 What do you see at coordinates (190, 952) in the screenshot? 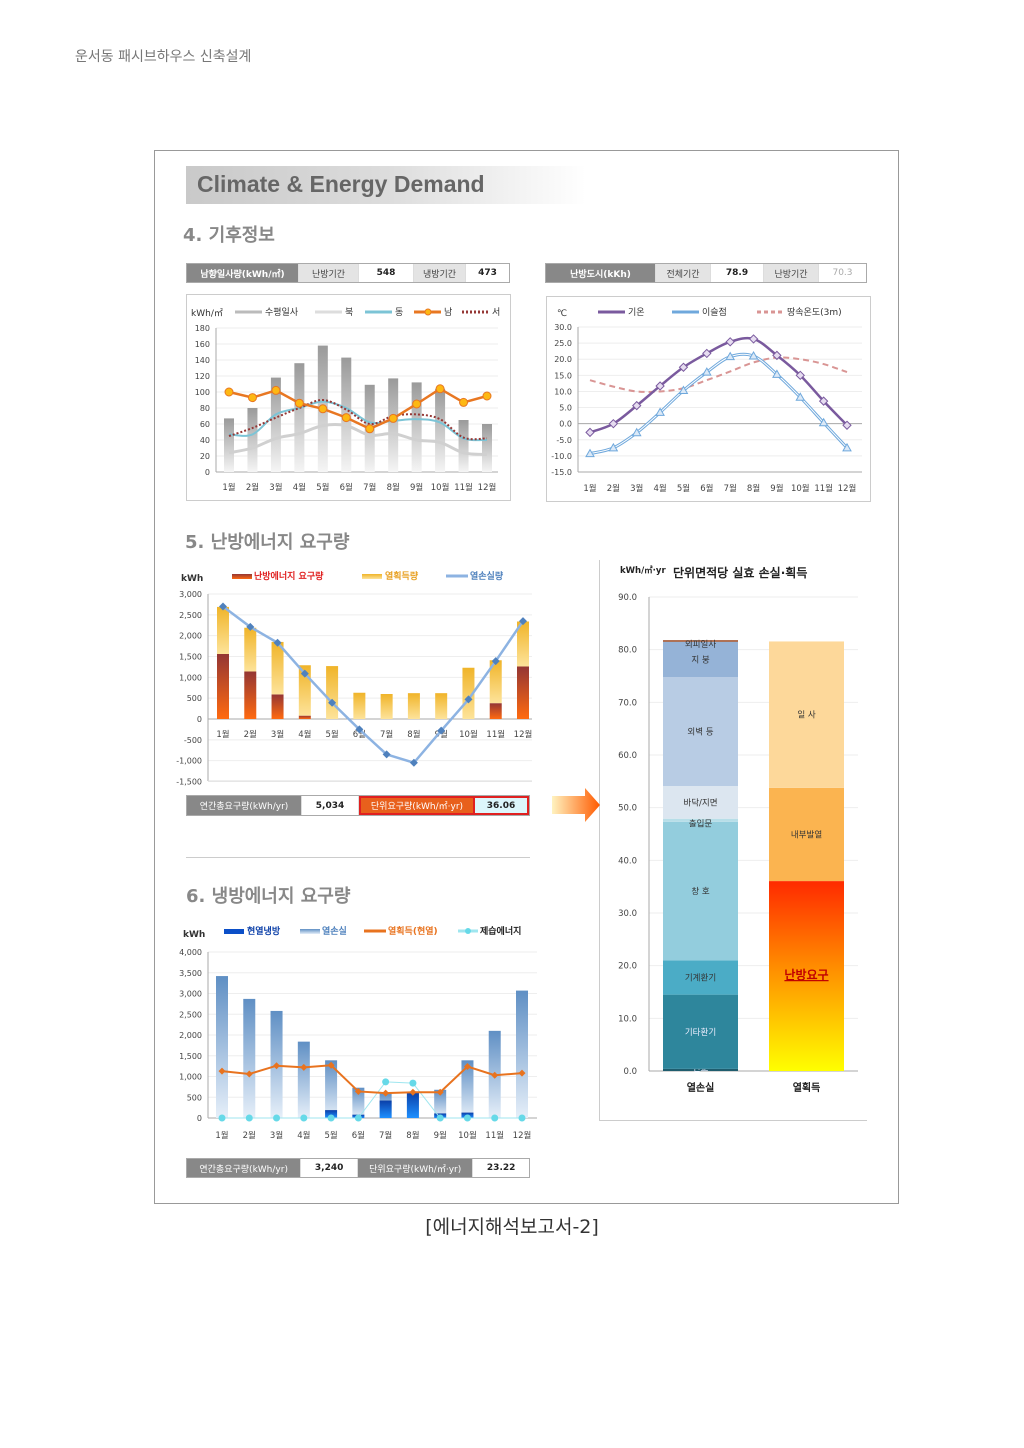
I see `y-tick-label: 4,000` at bounding box center [190, 952].